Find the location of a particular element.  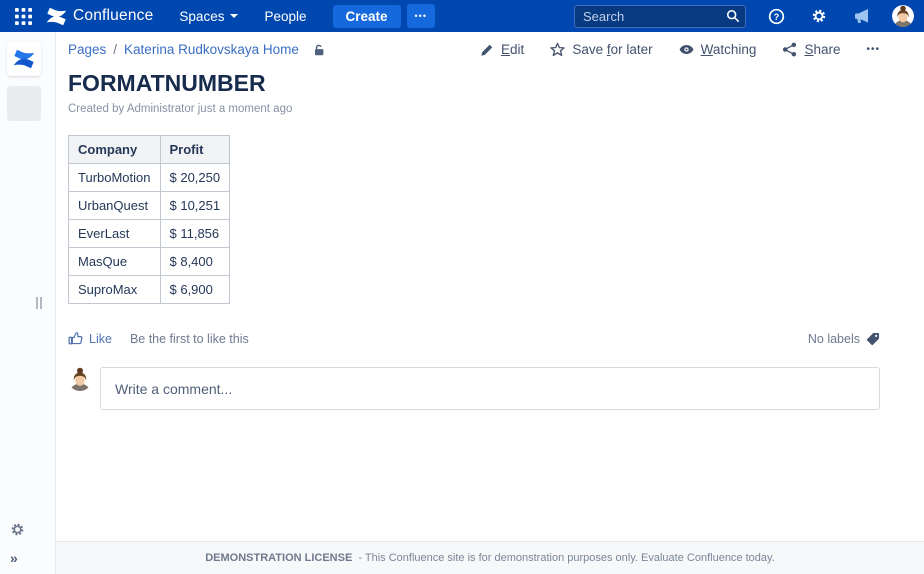

space-logo-tile is located at coordinates (24, 59).